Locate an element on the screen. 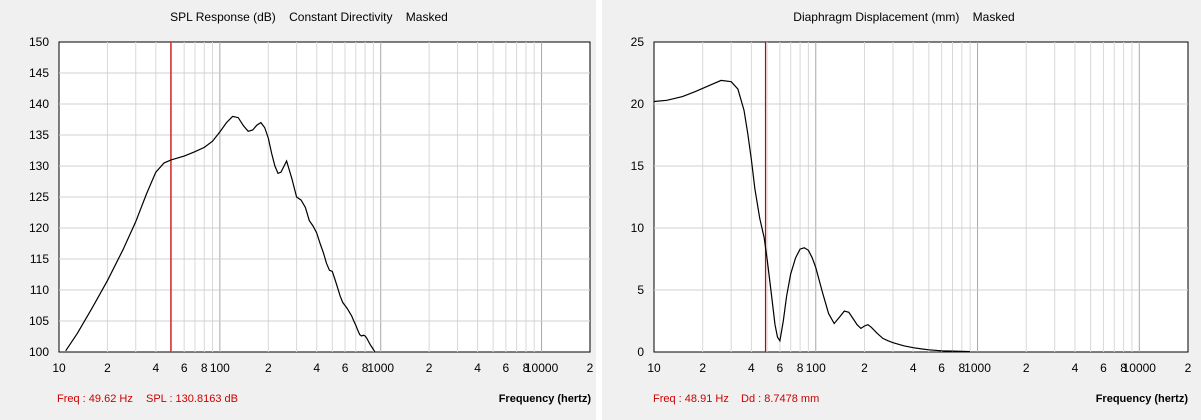 The width and height of the screenshot is (1201, 420). y-tick-label: 15 is located at coordinates (638, 166).